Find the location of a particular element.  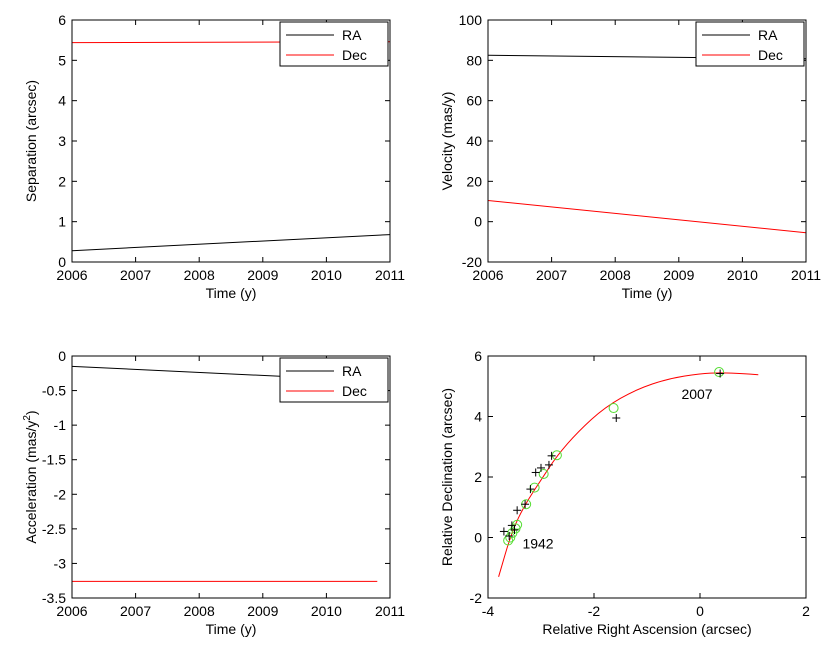

y-tick-label: 60 is located at coordinates (474, 101).